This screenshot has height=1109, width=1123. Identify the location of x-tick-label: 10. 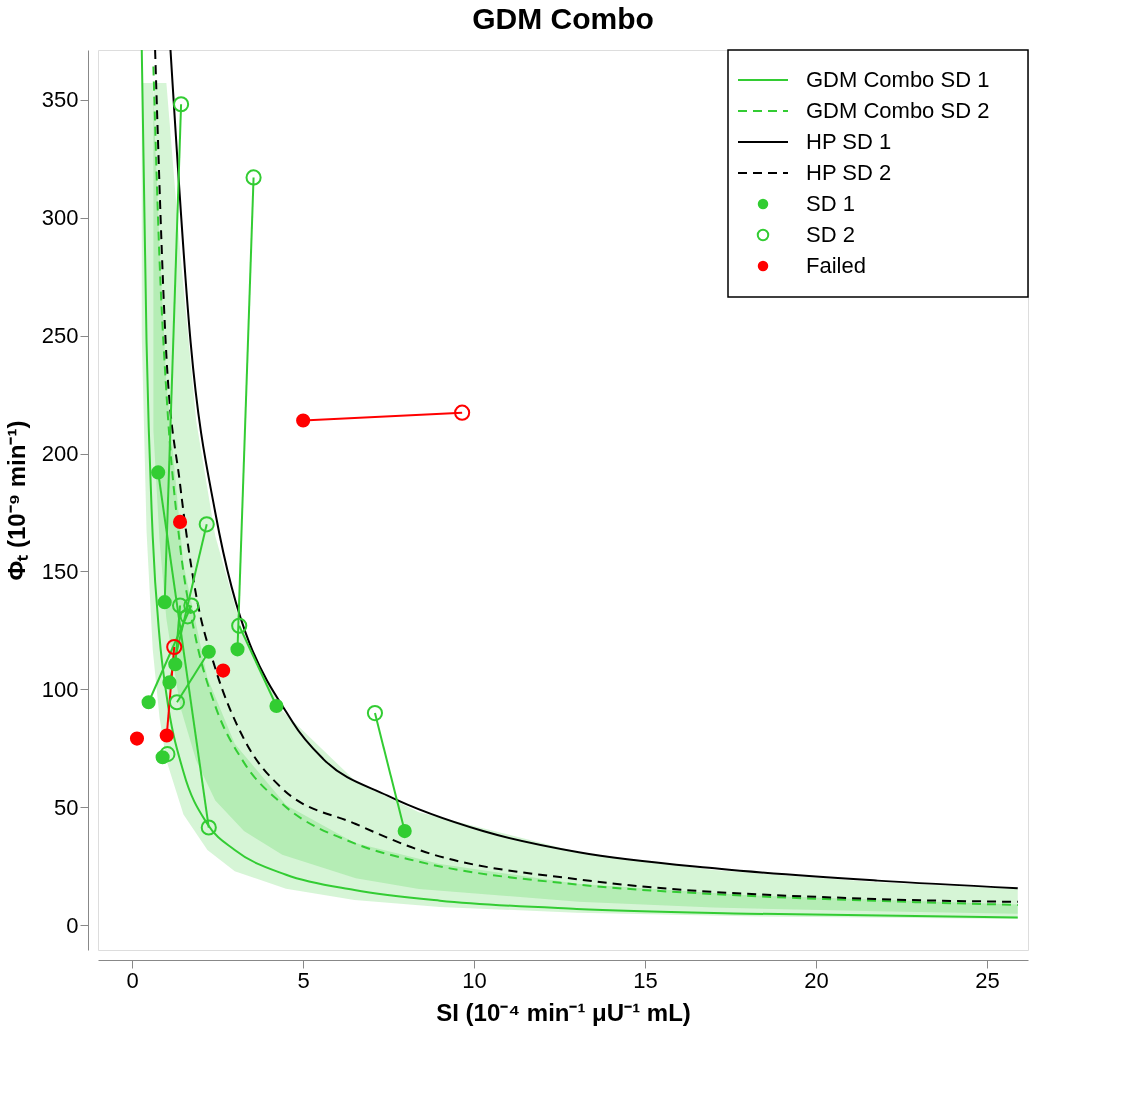
(474, 980).